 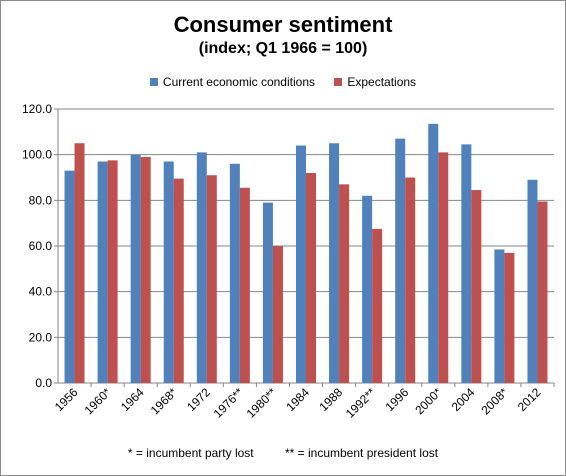 What do you see at coordinates (37, 109) in the screenshot?
I see `y-tick-label: 120.0` at bounding box center [37, 109].